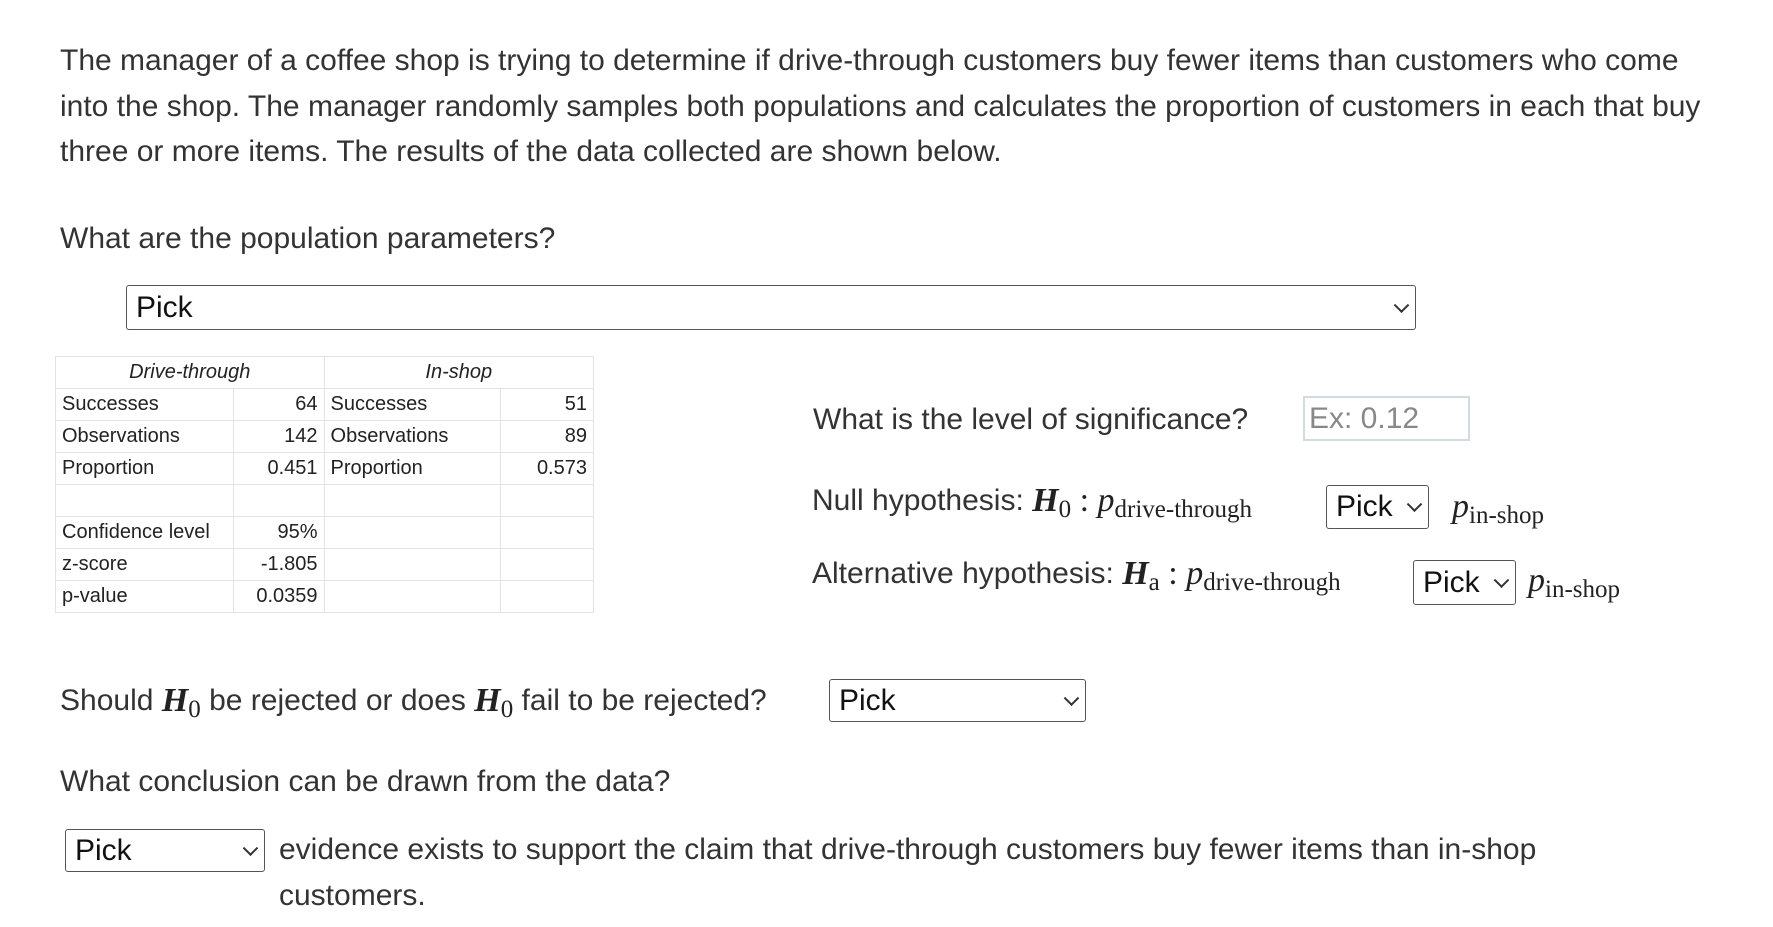 This screenshot has height=927, width=1773. I want to click on conclusion-select: Pick, so click(165, 850).